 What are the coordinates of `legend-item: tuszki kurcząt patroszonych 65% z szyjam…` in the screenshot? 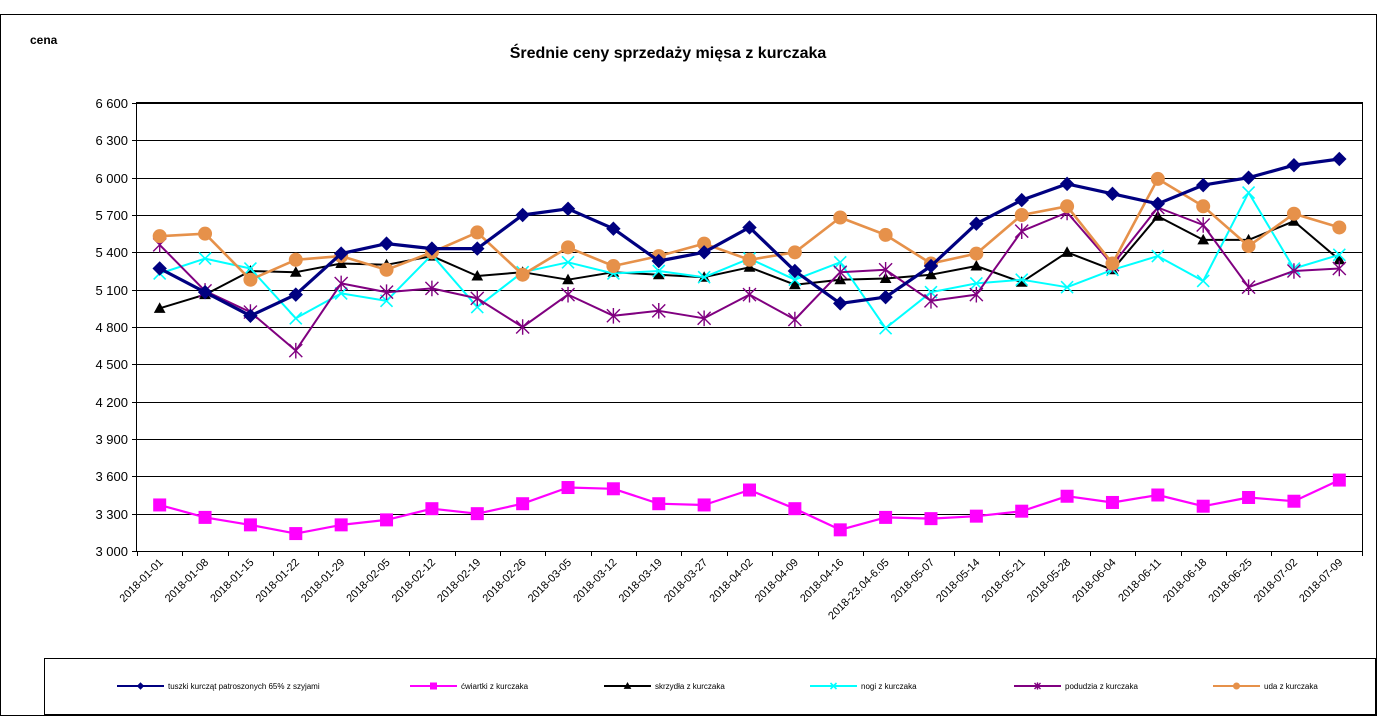 It's located at (218, 686).